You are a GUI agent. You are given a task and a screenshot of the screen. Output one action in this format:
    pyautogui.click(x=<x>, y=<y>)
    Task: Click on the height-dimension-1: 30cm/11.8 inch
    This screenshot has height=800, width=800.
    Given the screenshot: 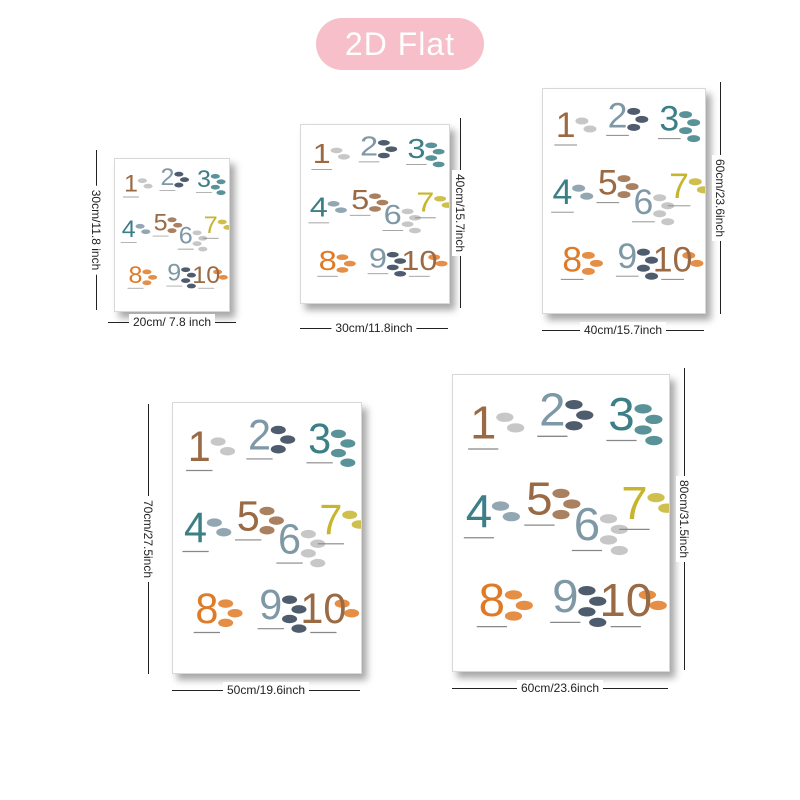 What is the action you would take?
    pyautogui.click(x=96, y=230)
    